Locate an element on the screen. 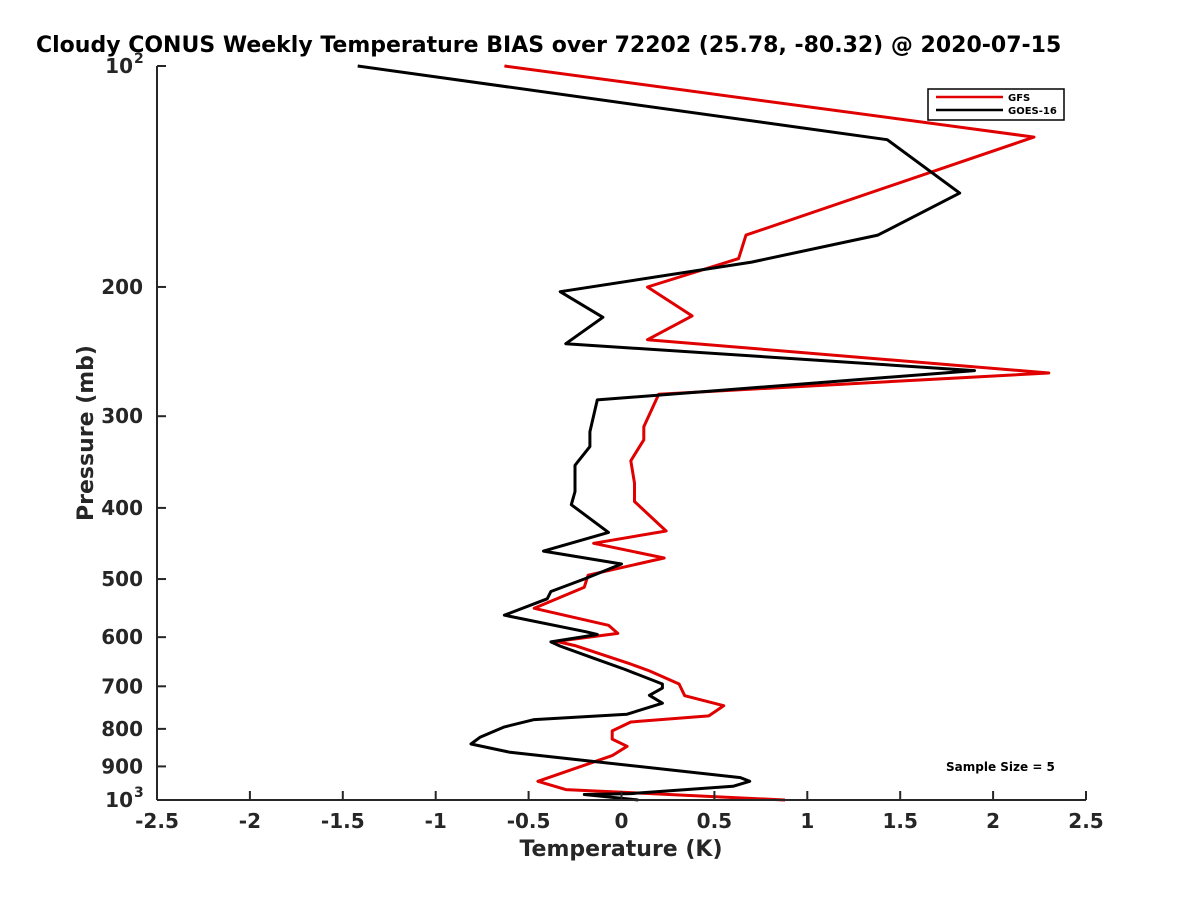  sample-size-annotation: Sample Size = 5 is located at coordinates (1000, 767).